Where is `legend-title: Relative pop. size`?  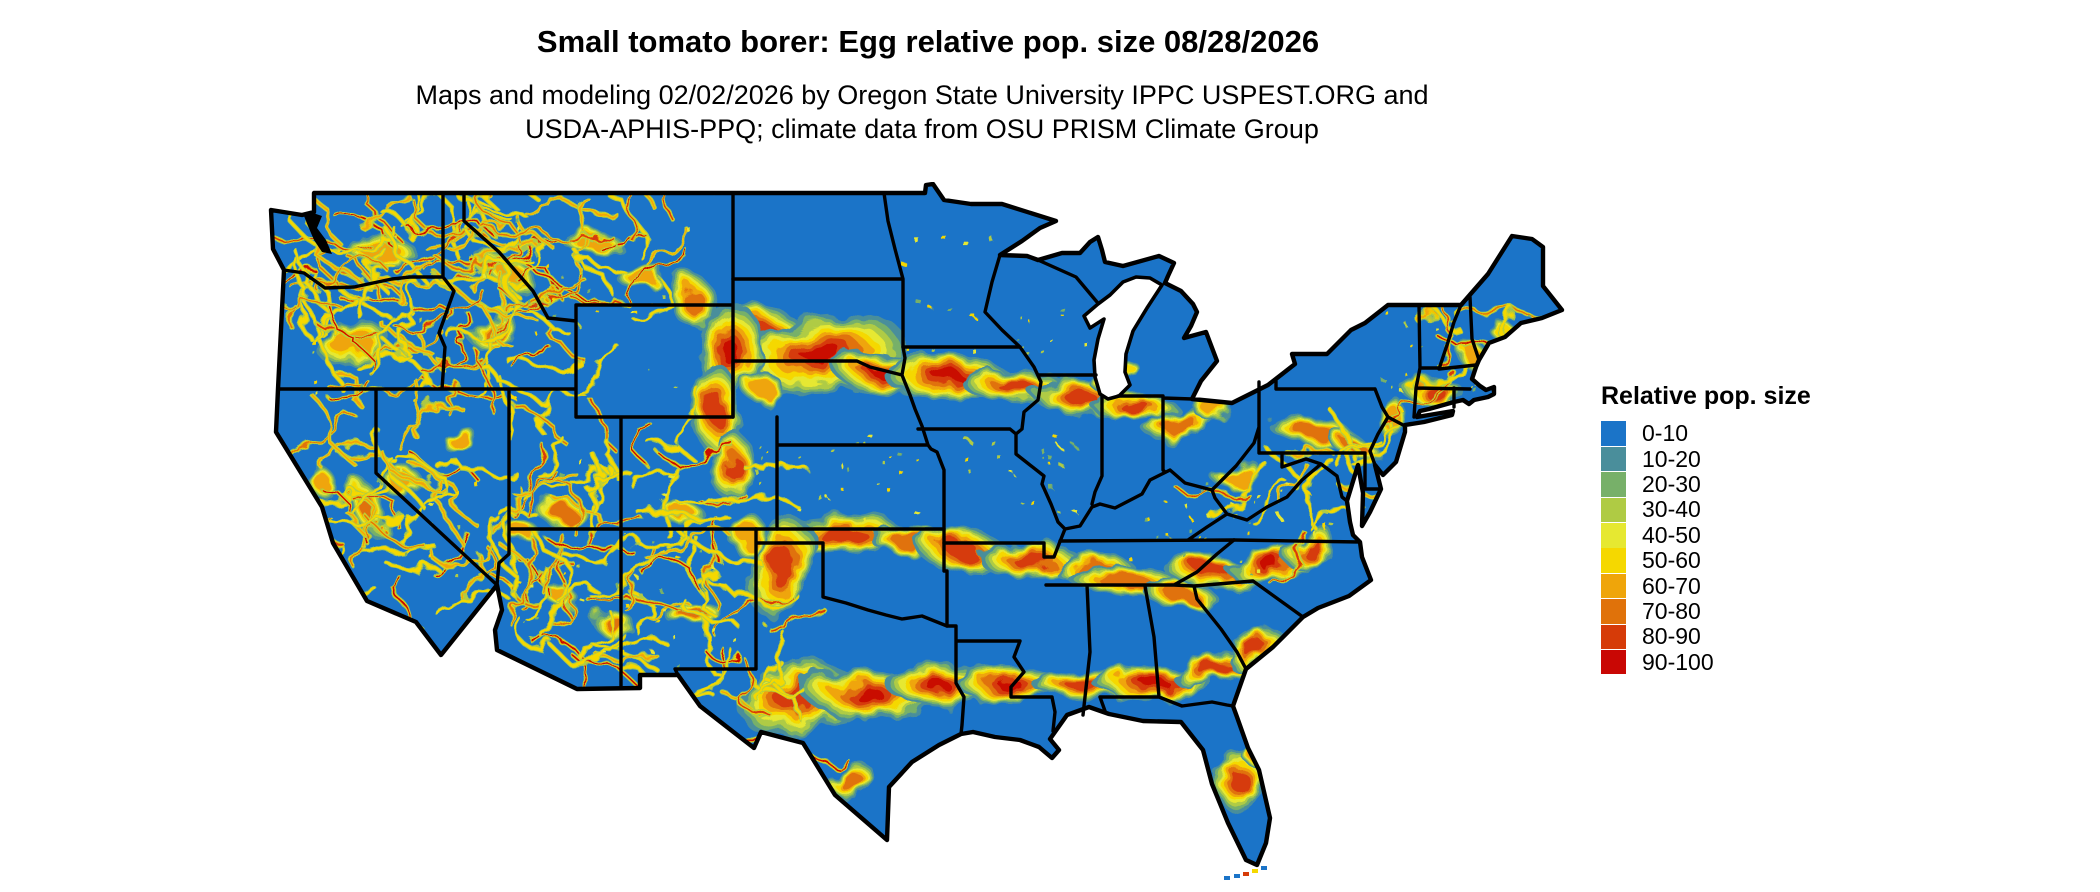 legend-title: Relative pop. size is located at coordinates (1706, 396).